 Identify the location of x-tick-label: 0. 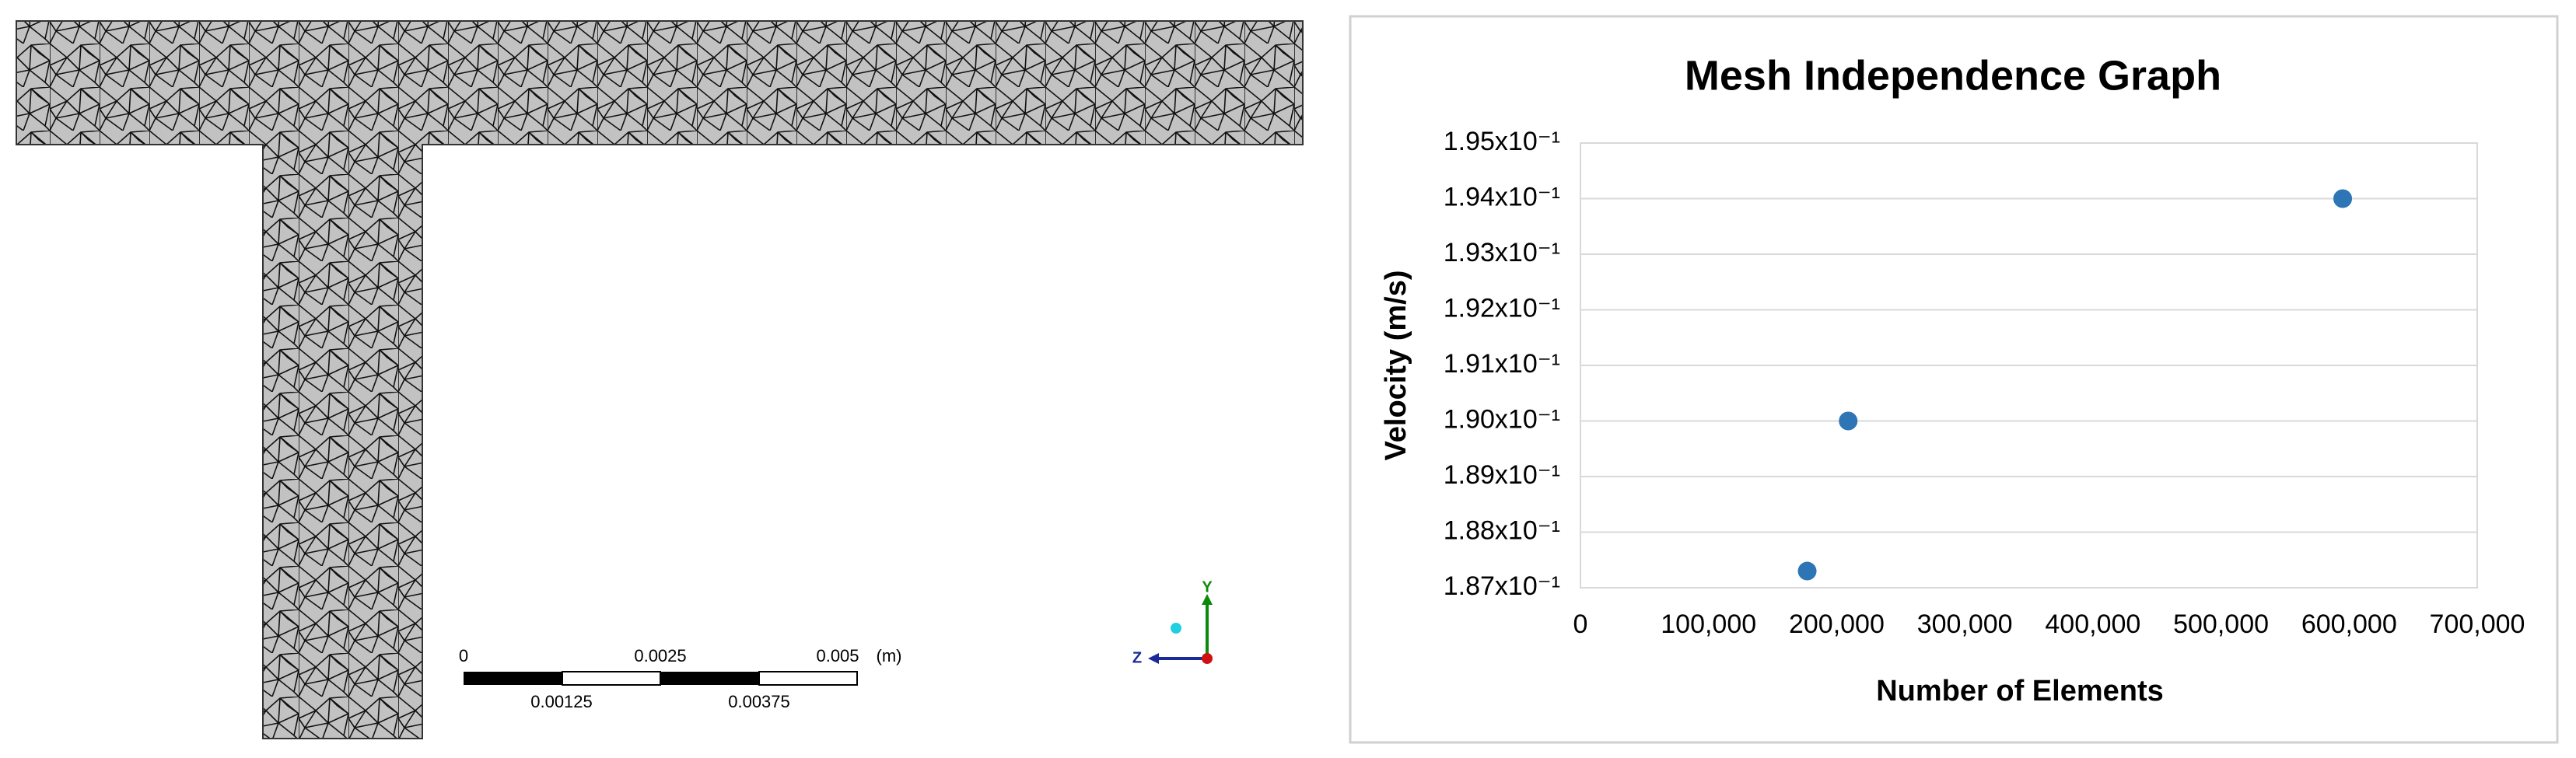
(1580, 624).